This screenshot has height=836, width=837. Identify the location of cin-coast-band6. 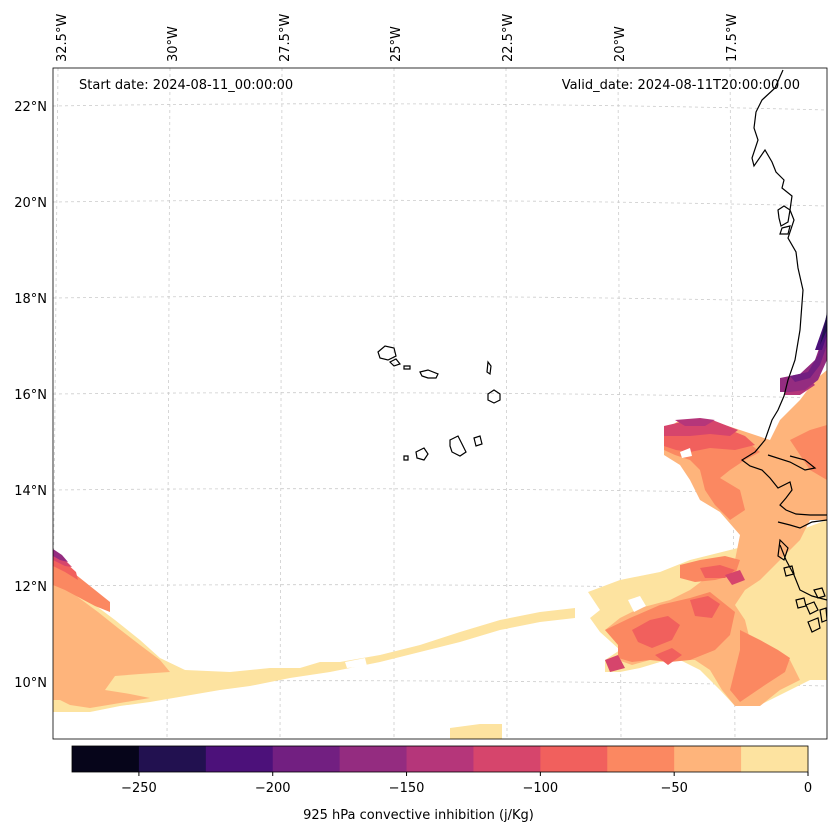
(808, 353).